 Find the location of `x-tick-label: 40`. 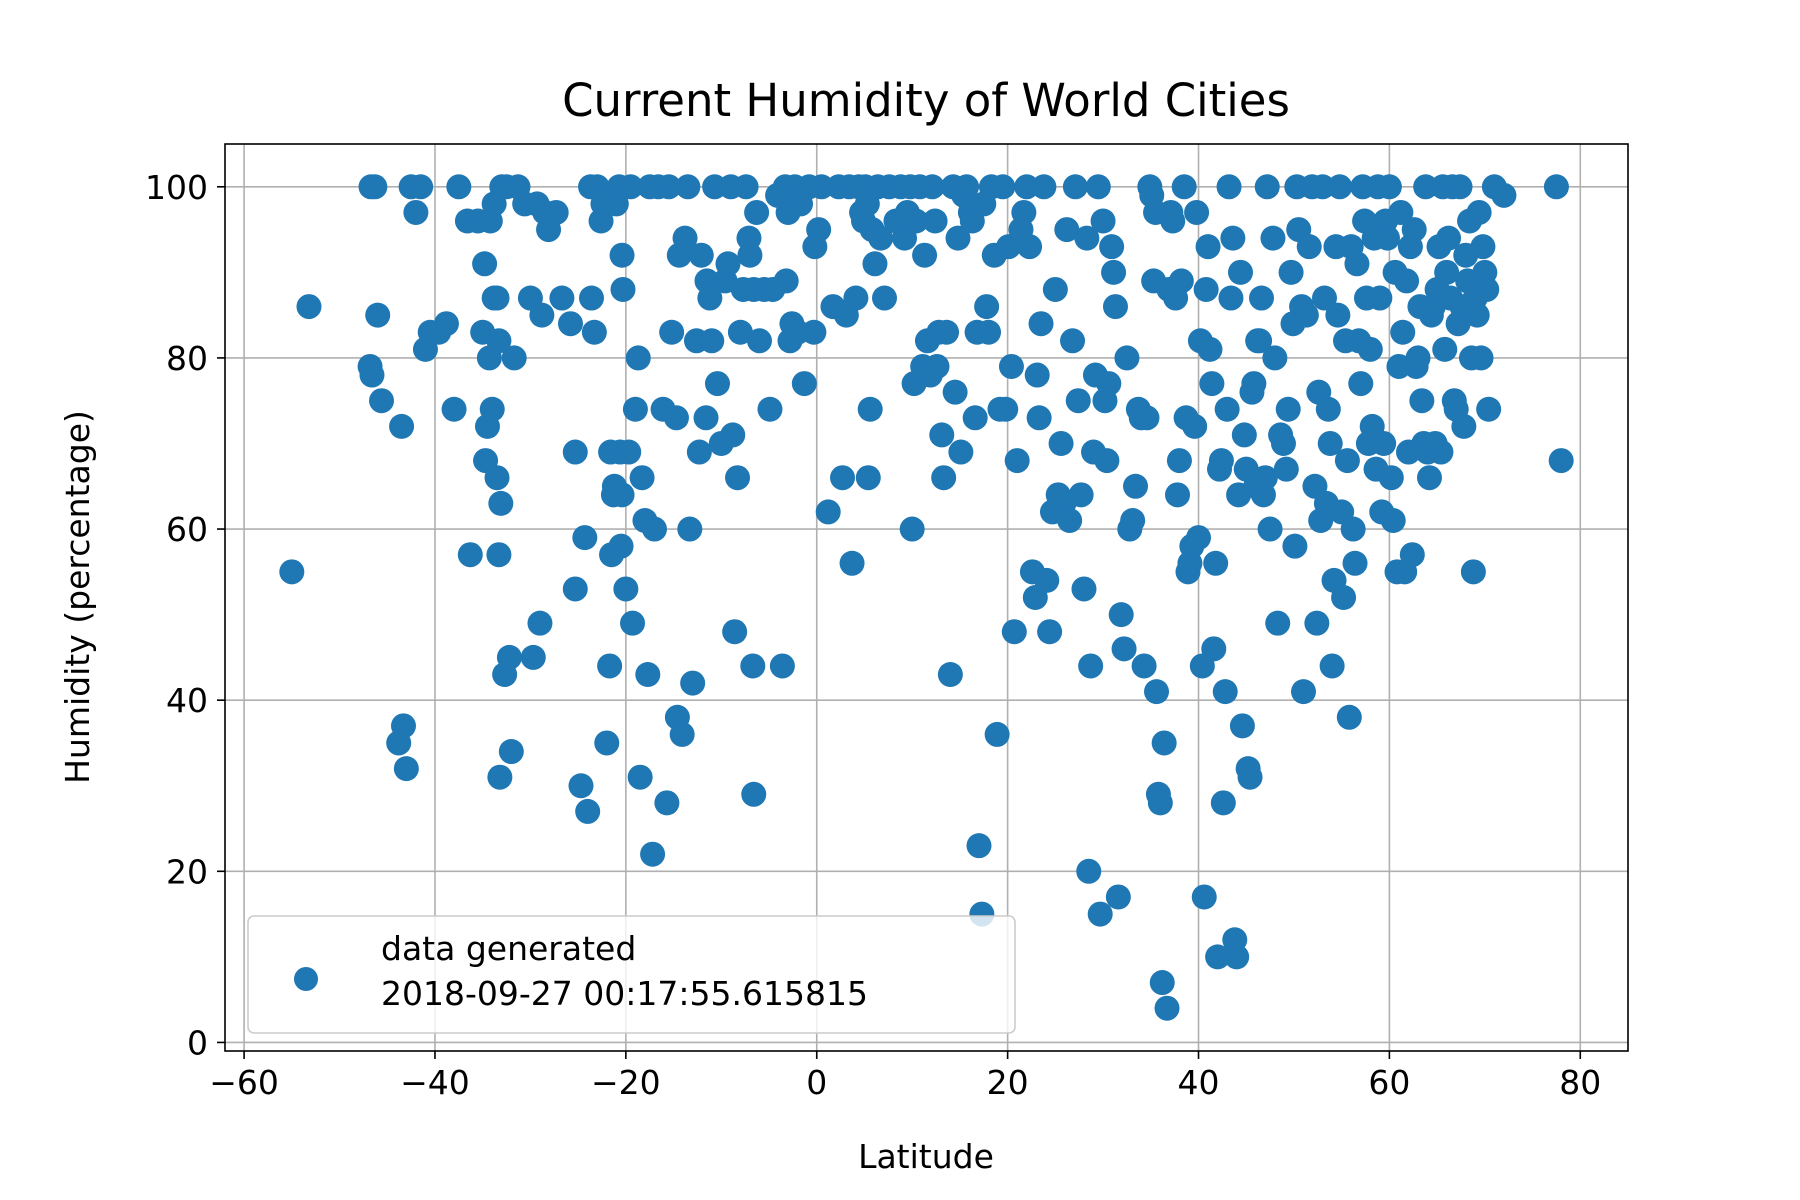

x-tick-label: 40 is located at coordinates (1199, 1082).